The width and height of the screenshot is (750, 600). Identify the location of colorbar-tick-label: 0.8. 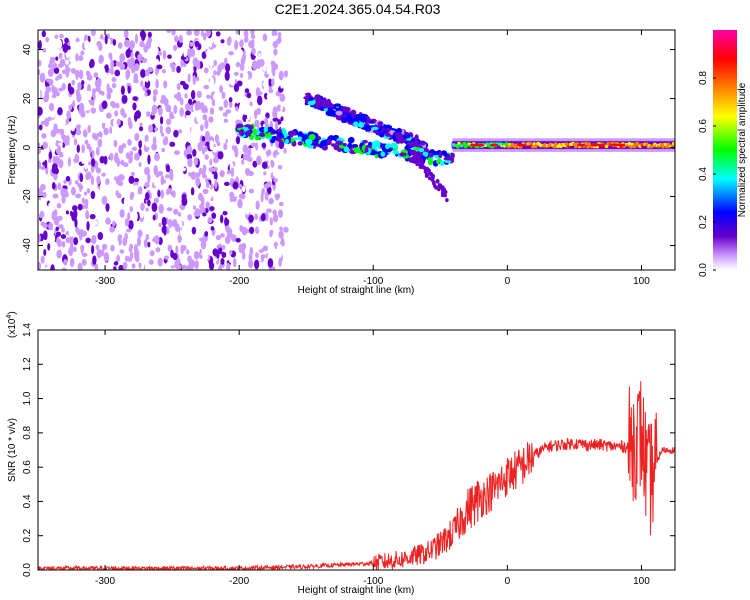
(703, 78).